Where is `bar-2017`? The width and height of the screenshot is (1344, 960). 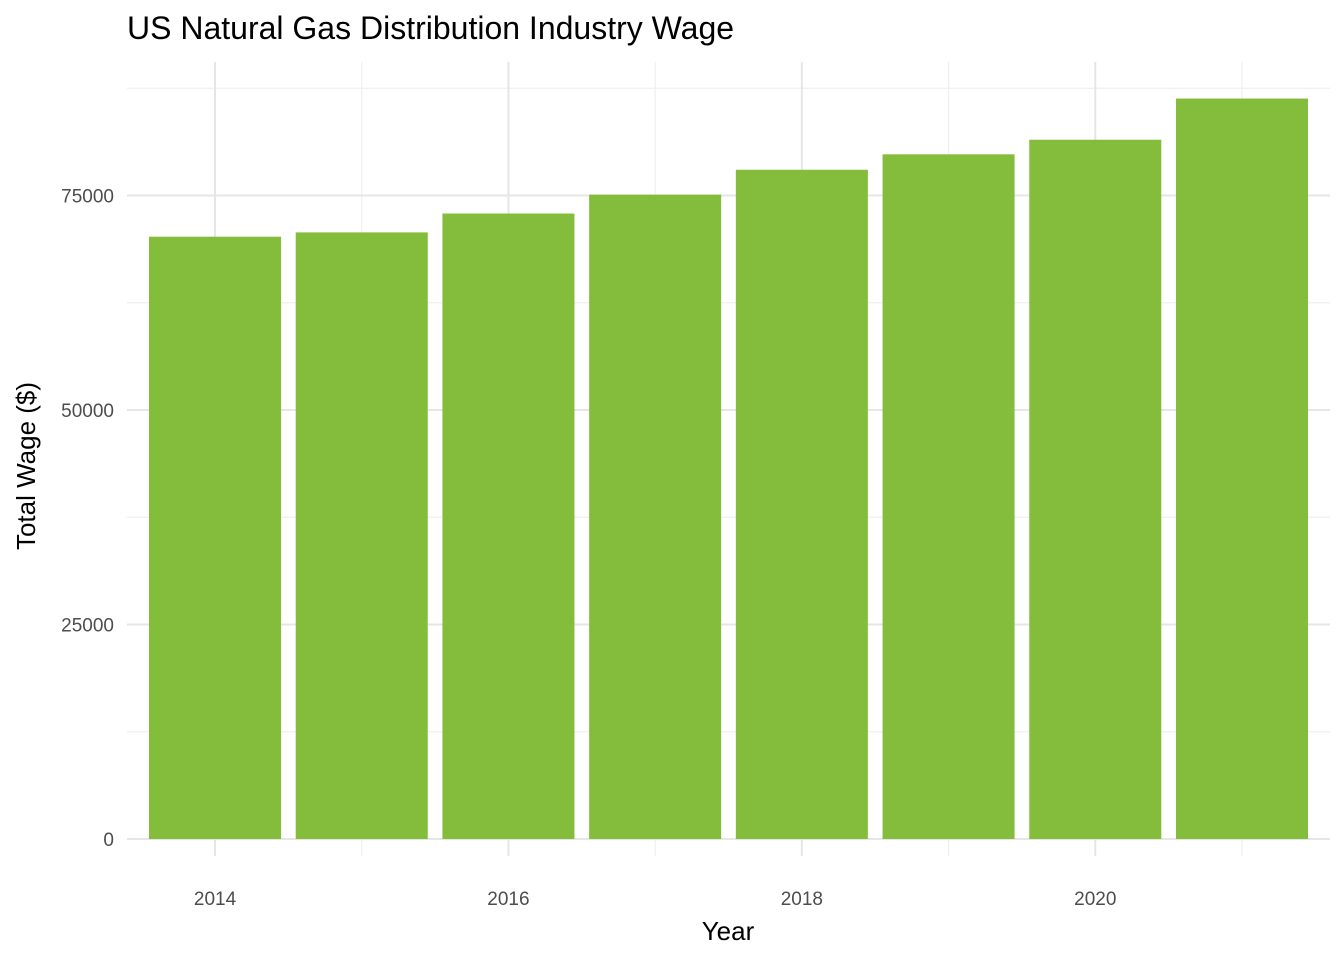 bar-2017 is located at coordinates (655, 517).